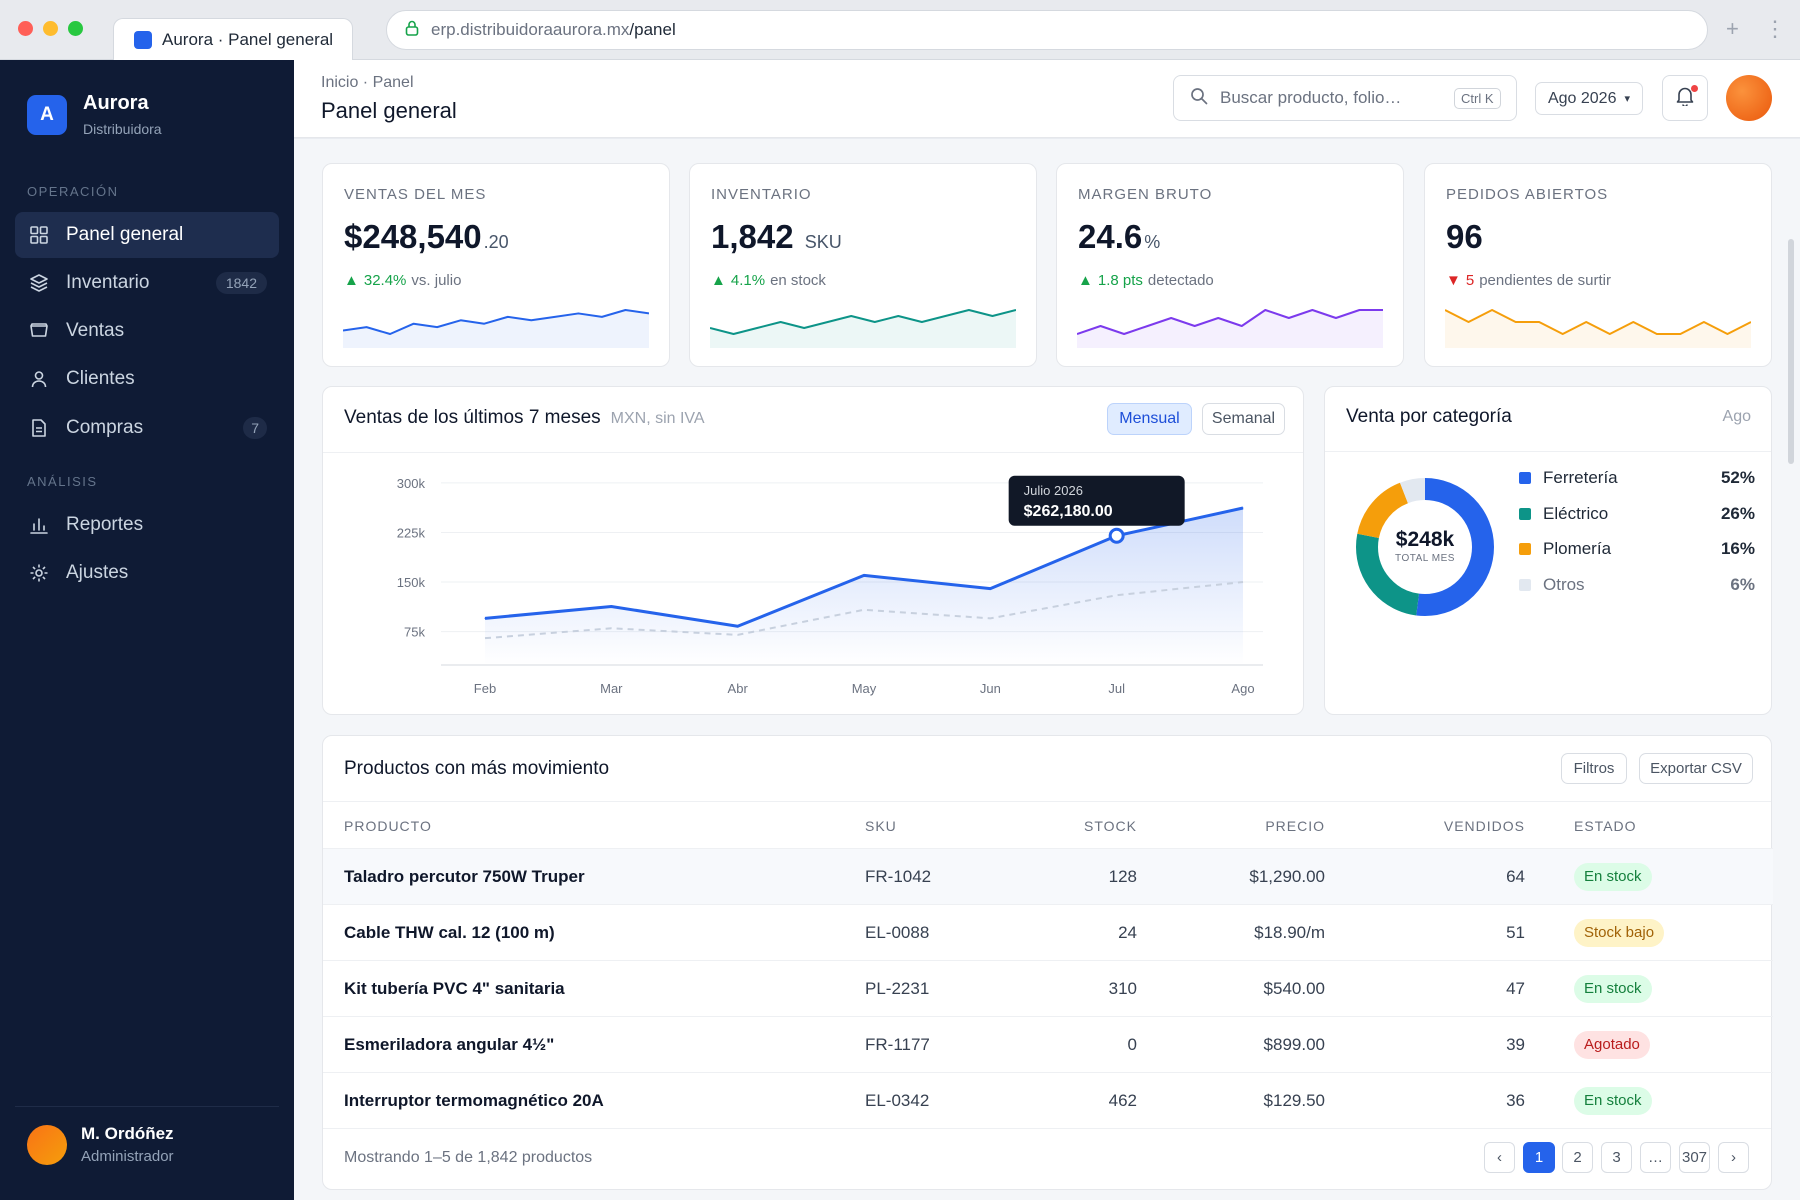 The height and width of the screenshot is (1200, 1800). Describe the element at coordinates (255, 428) in the screenshot. I see `compras-count-badge: 7` at that location.